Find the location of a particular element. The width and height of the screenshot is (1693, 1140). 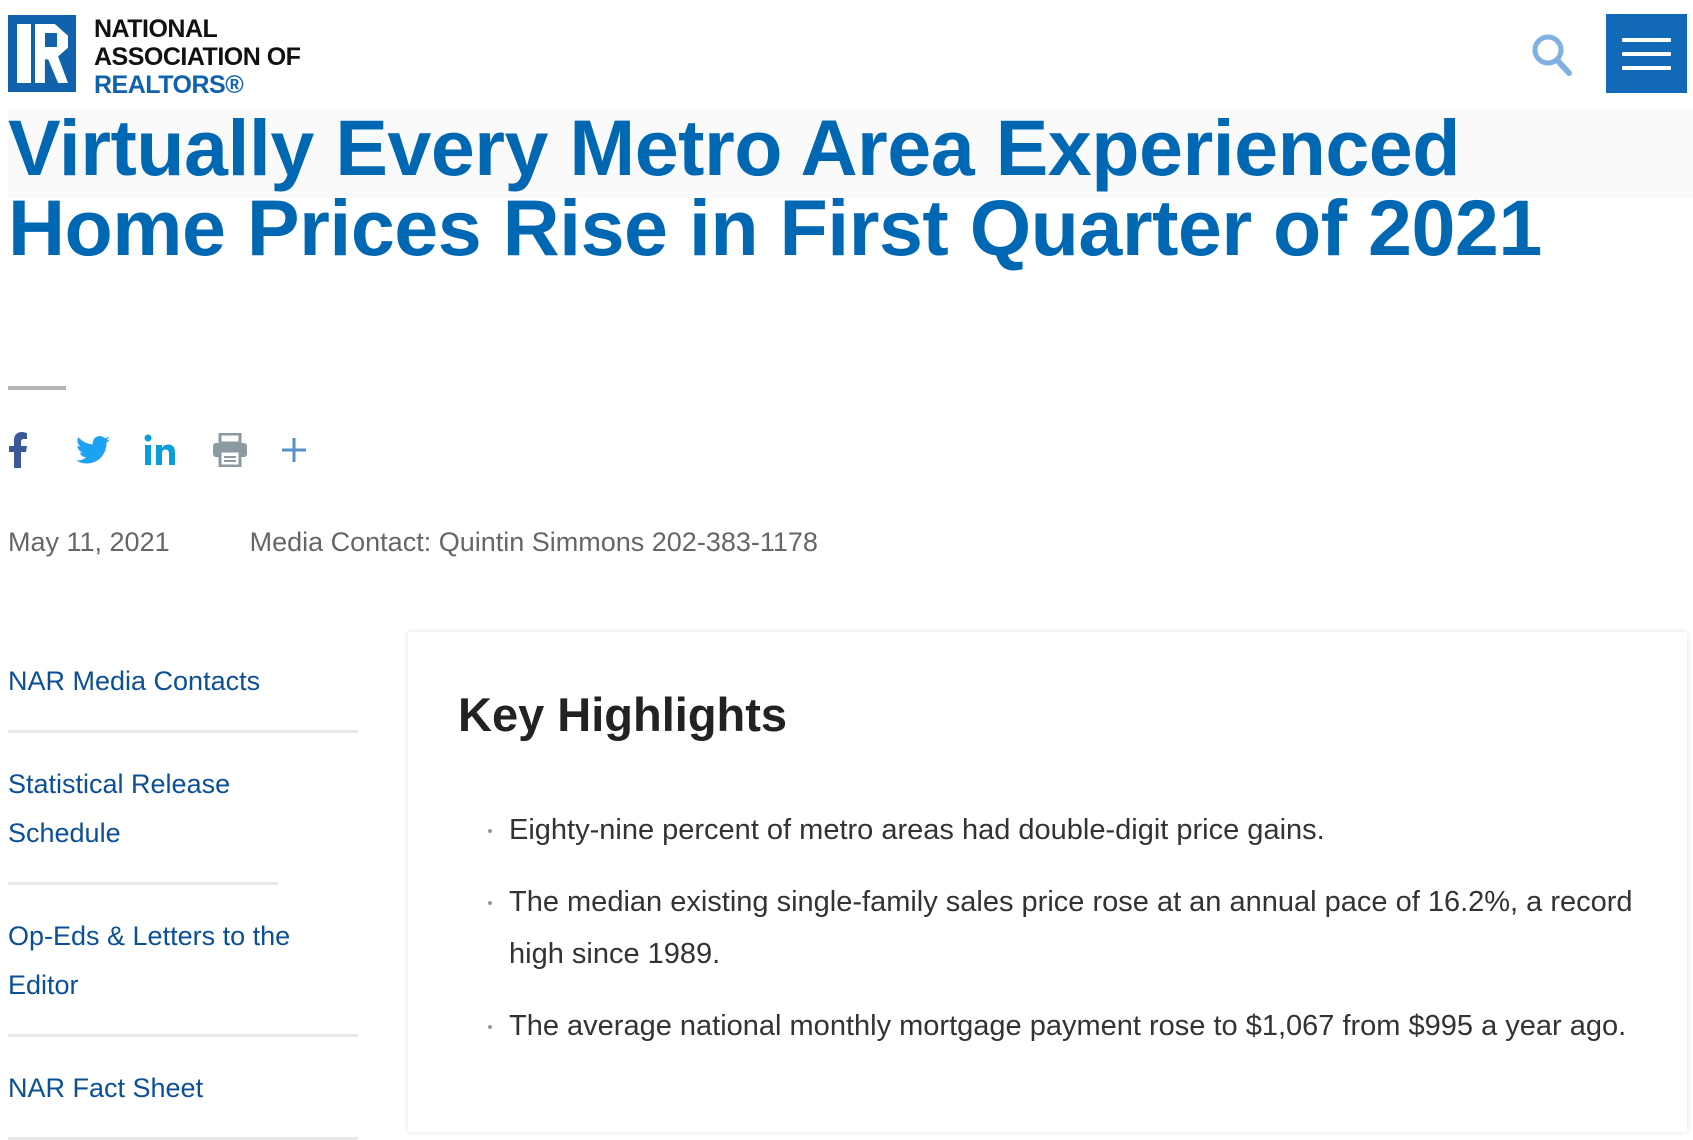

publish-date: May 11, 2021 is located at coordinates (89, 542).